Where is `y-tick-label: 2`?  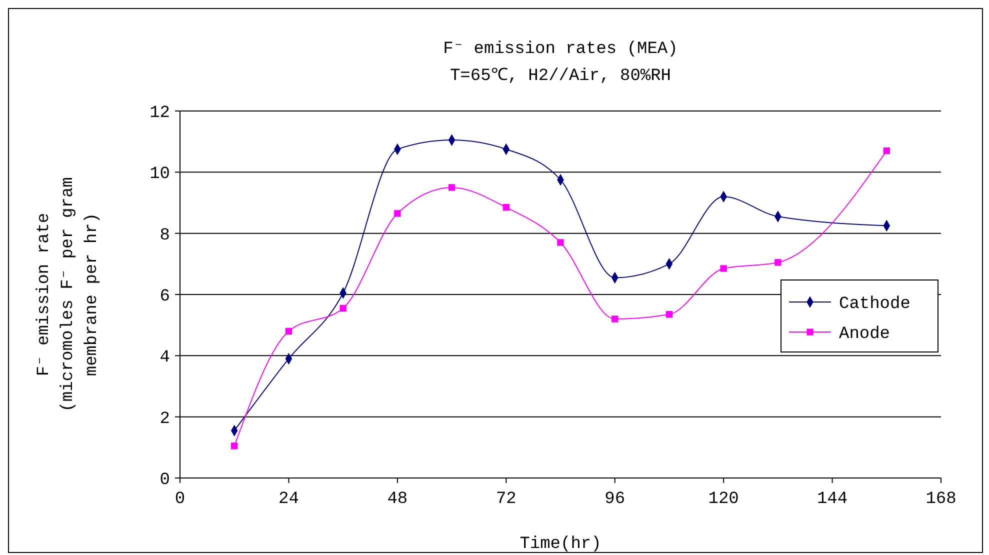
y-tick-label: 2 is located at coordinates (165, 419).